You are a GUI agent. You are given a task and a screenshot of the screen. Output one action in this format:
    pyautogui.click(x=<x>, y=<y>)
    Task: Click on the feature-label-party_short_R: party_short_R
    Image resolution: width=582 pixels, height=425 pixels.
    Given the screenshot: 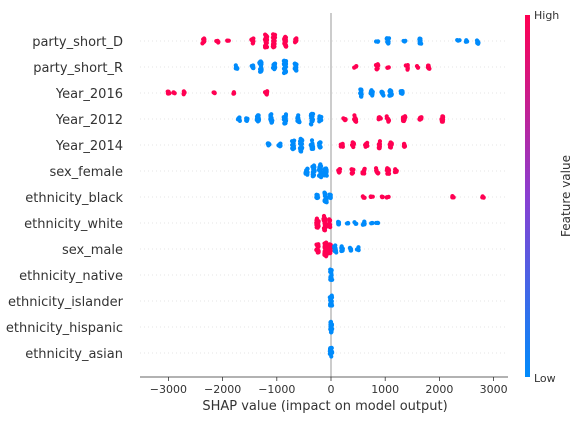 What is the action you would take?
    pyautogui.click(x=78, y=68)
    